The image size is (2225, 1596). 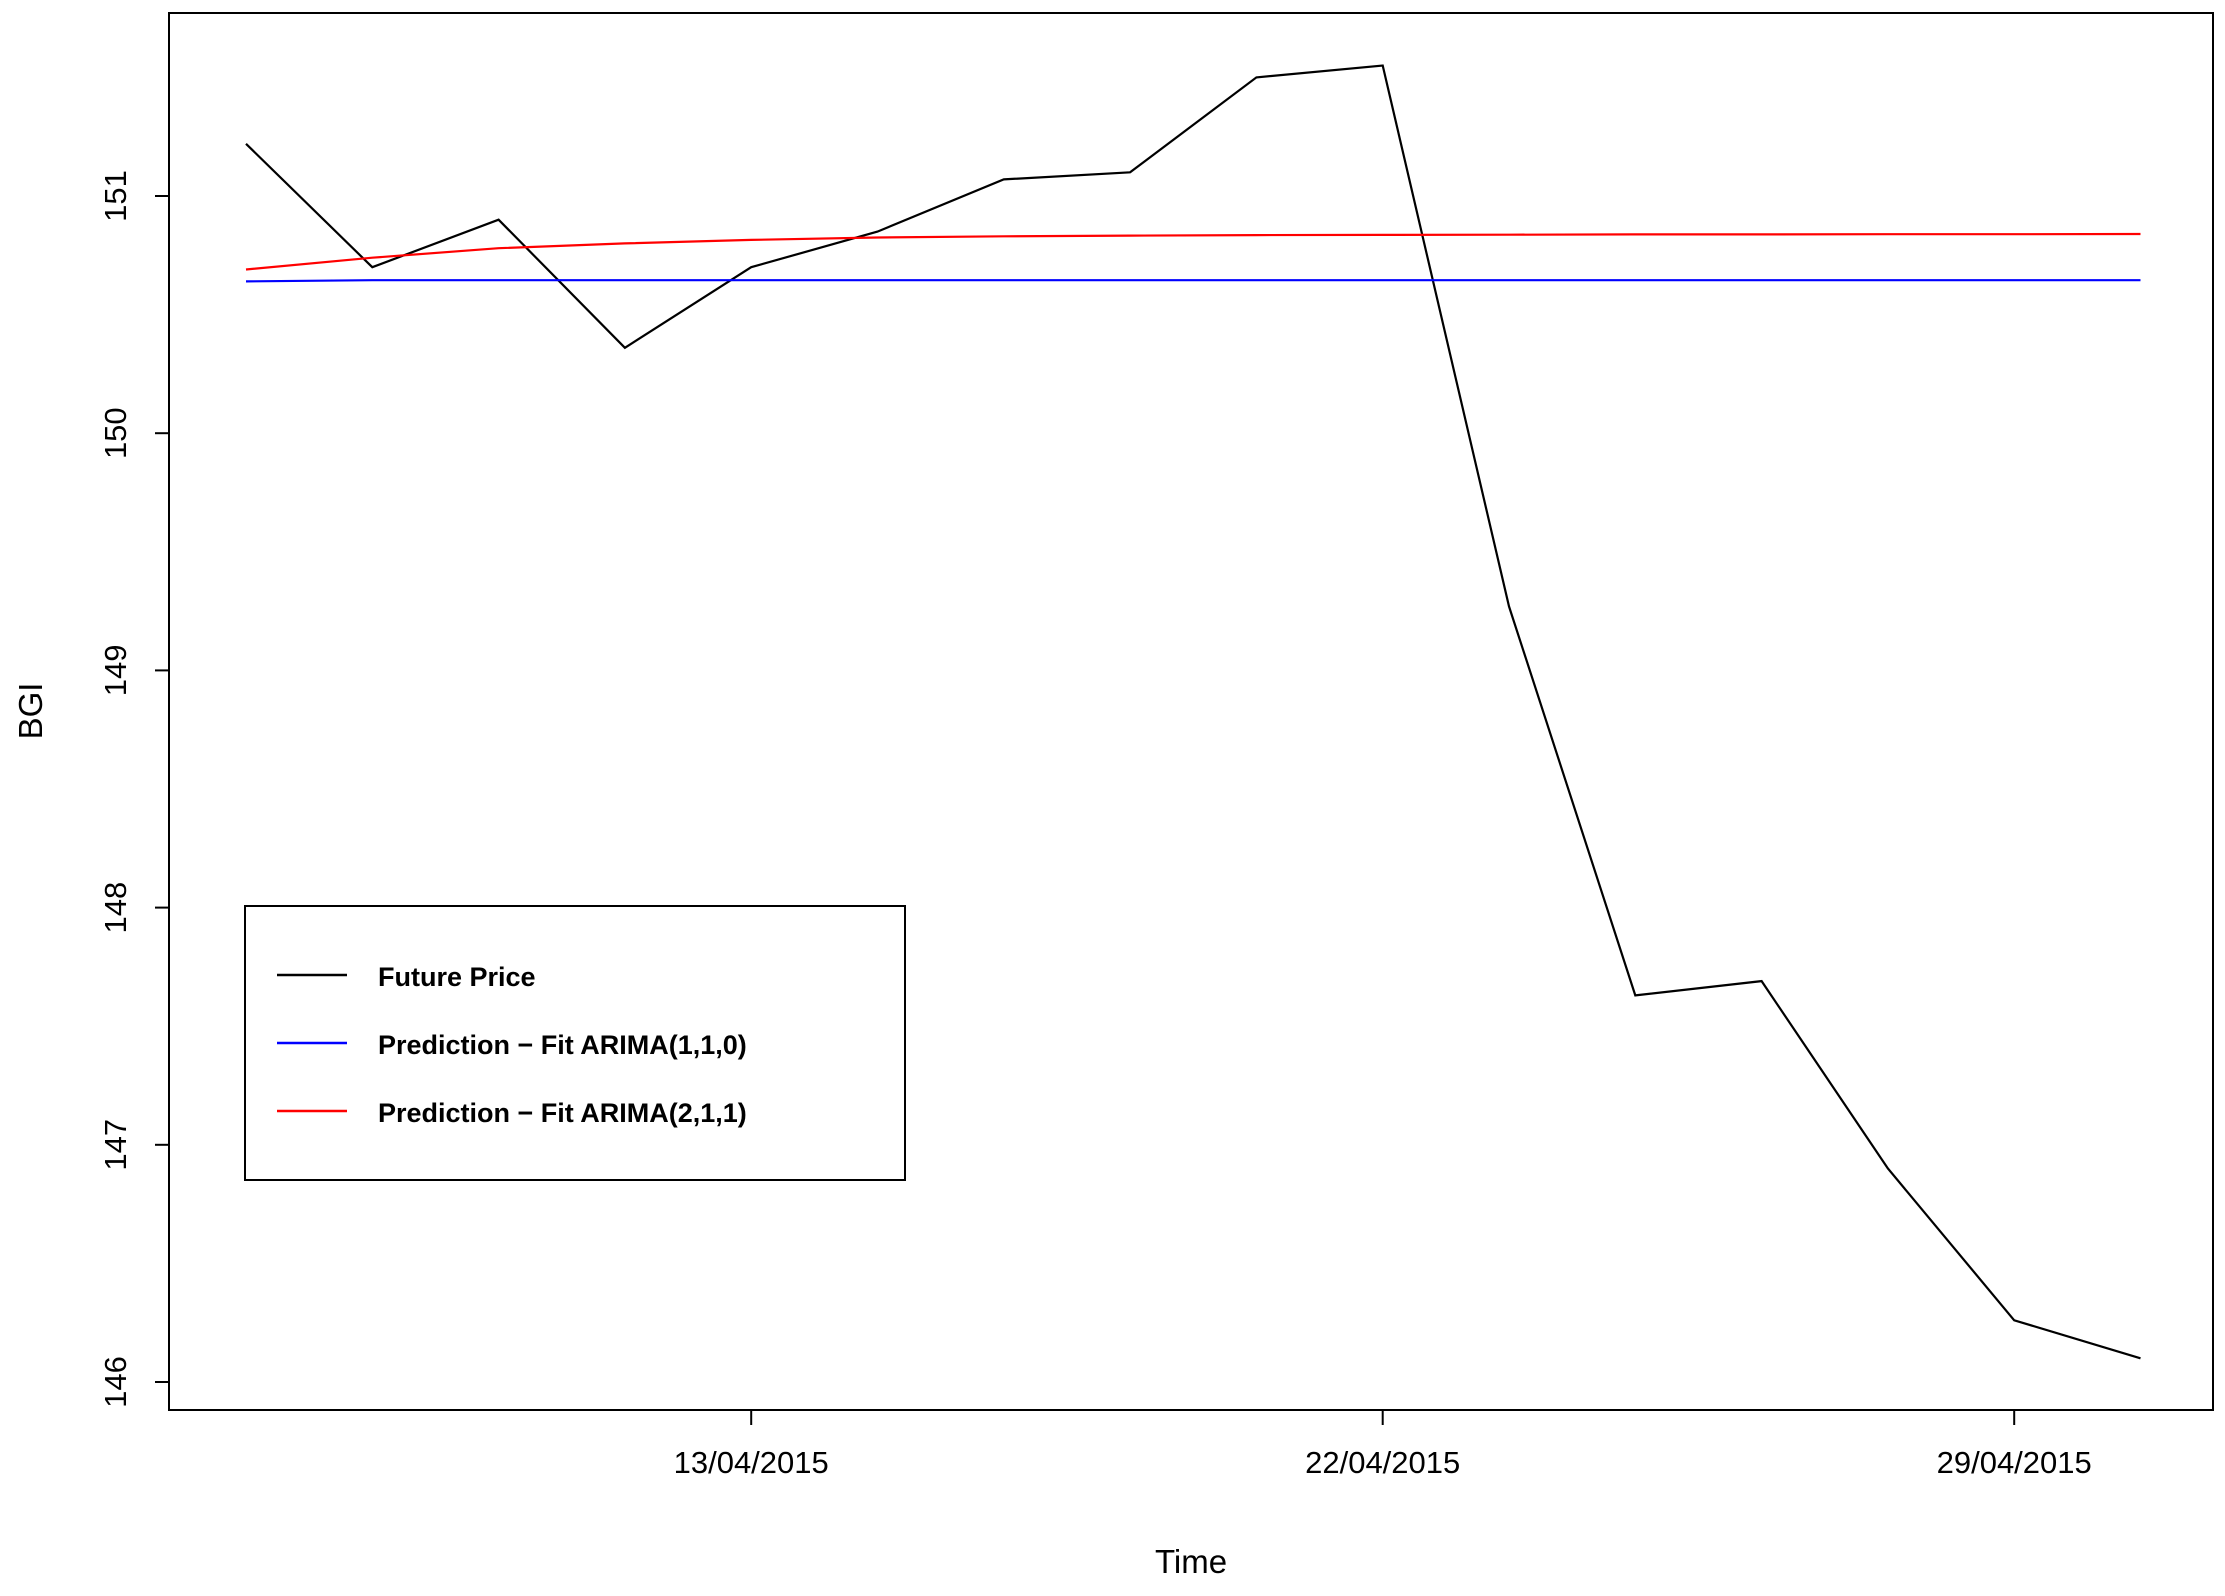 I want to click on y-axis-label: BGI, so click(x=30, y=711).